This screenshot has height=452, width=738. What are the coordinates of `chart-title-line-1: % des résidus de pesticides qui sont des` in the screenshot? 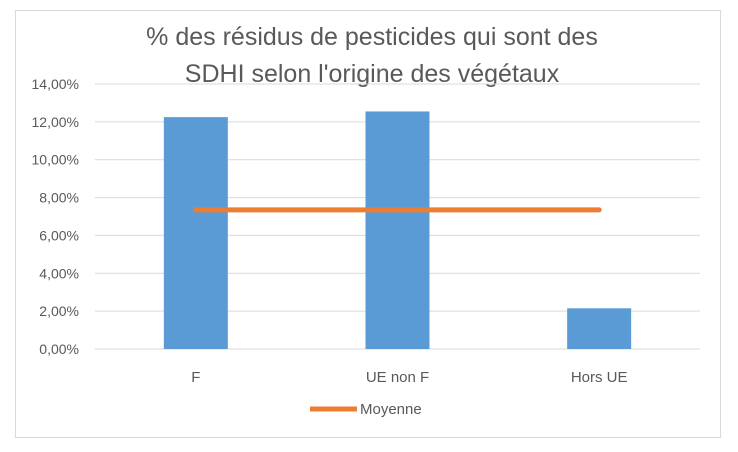 It's located at (372, 37).